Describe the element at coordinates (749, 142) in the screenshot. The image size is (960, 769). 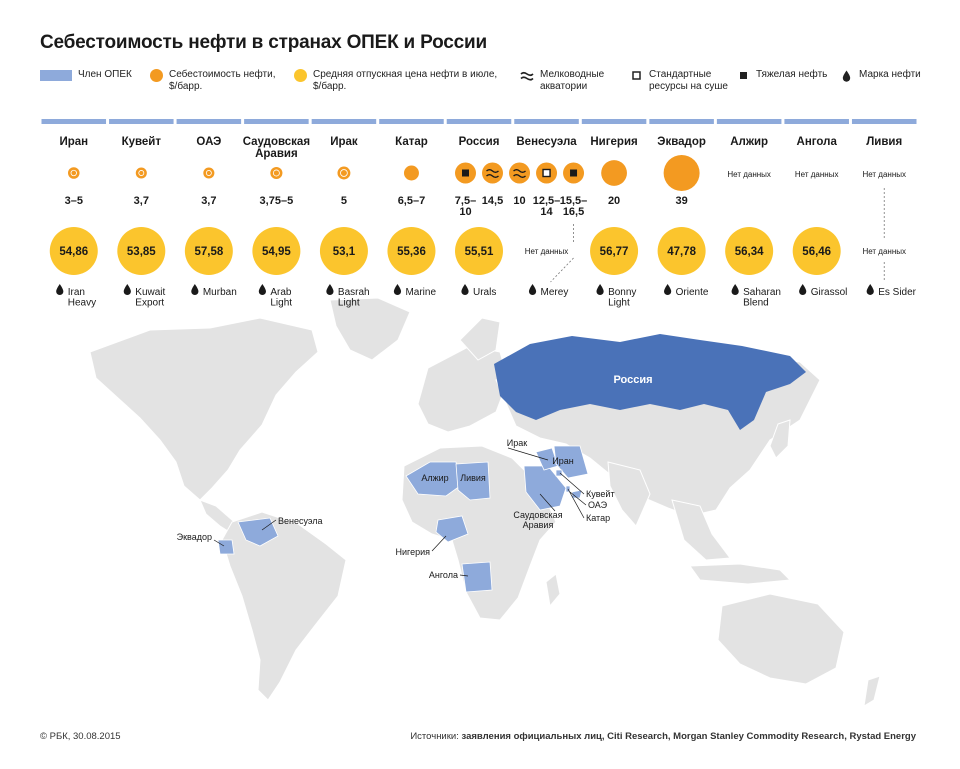
I see `country-name: Алжир` at that location.